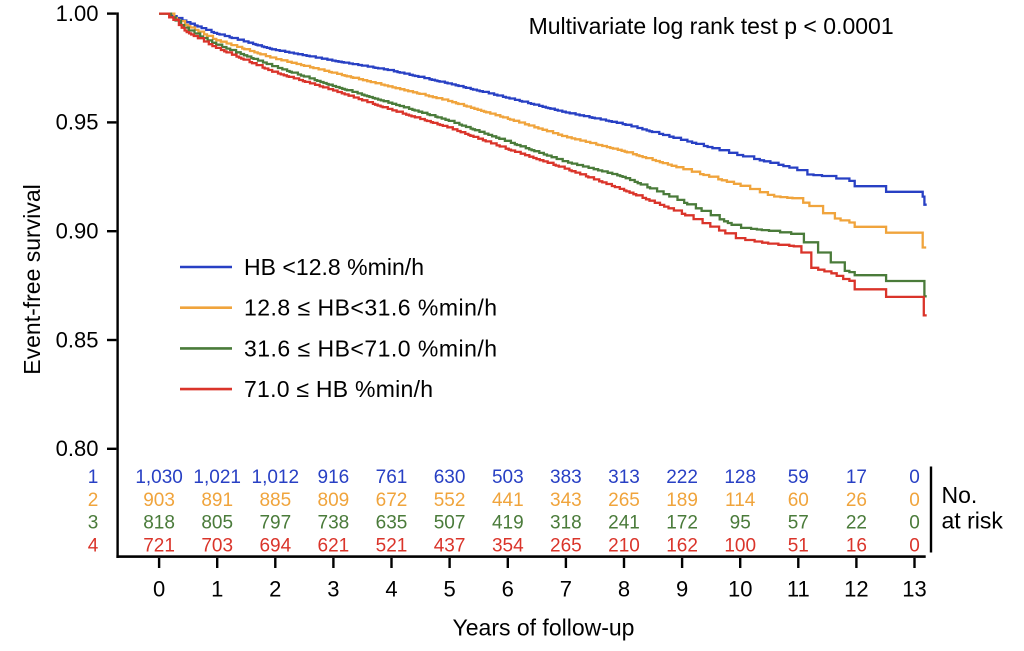 The width and height of the screenshot is (1024, 651). Describe the element at coordinates (338, 389) in the screenshot. I see `svg-text: 71.0 ≤ HB %min/h` at that location.